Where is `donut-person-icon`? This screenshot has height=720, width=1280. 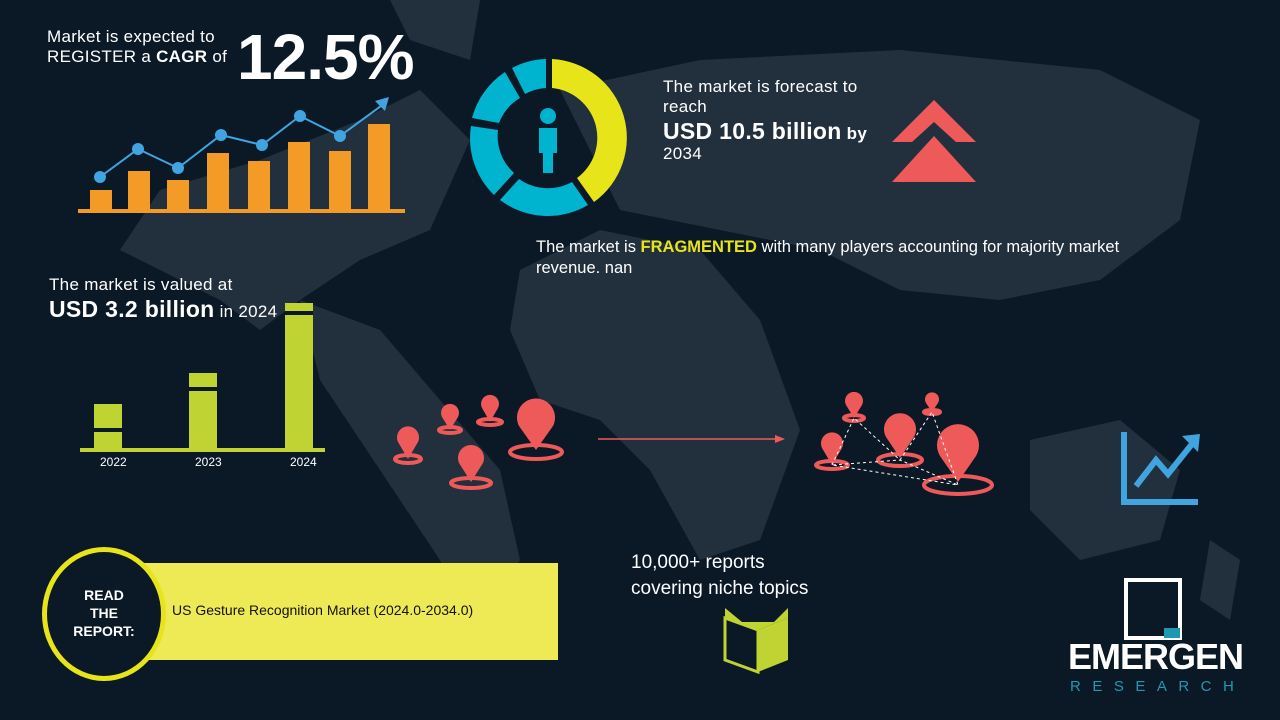 donut-person-icon is located at coordinates (548, 138).